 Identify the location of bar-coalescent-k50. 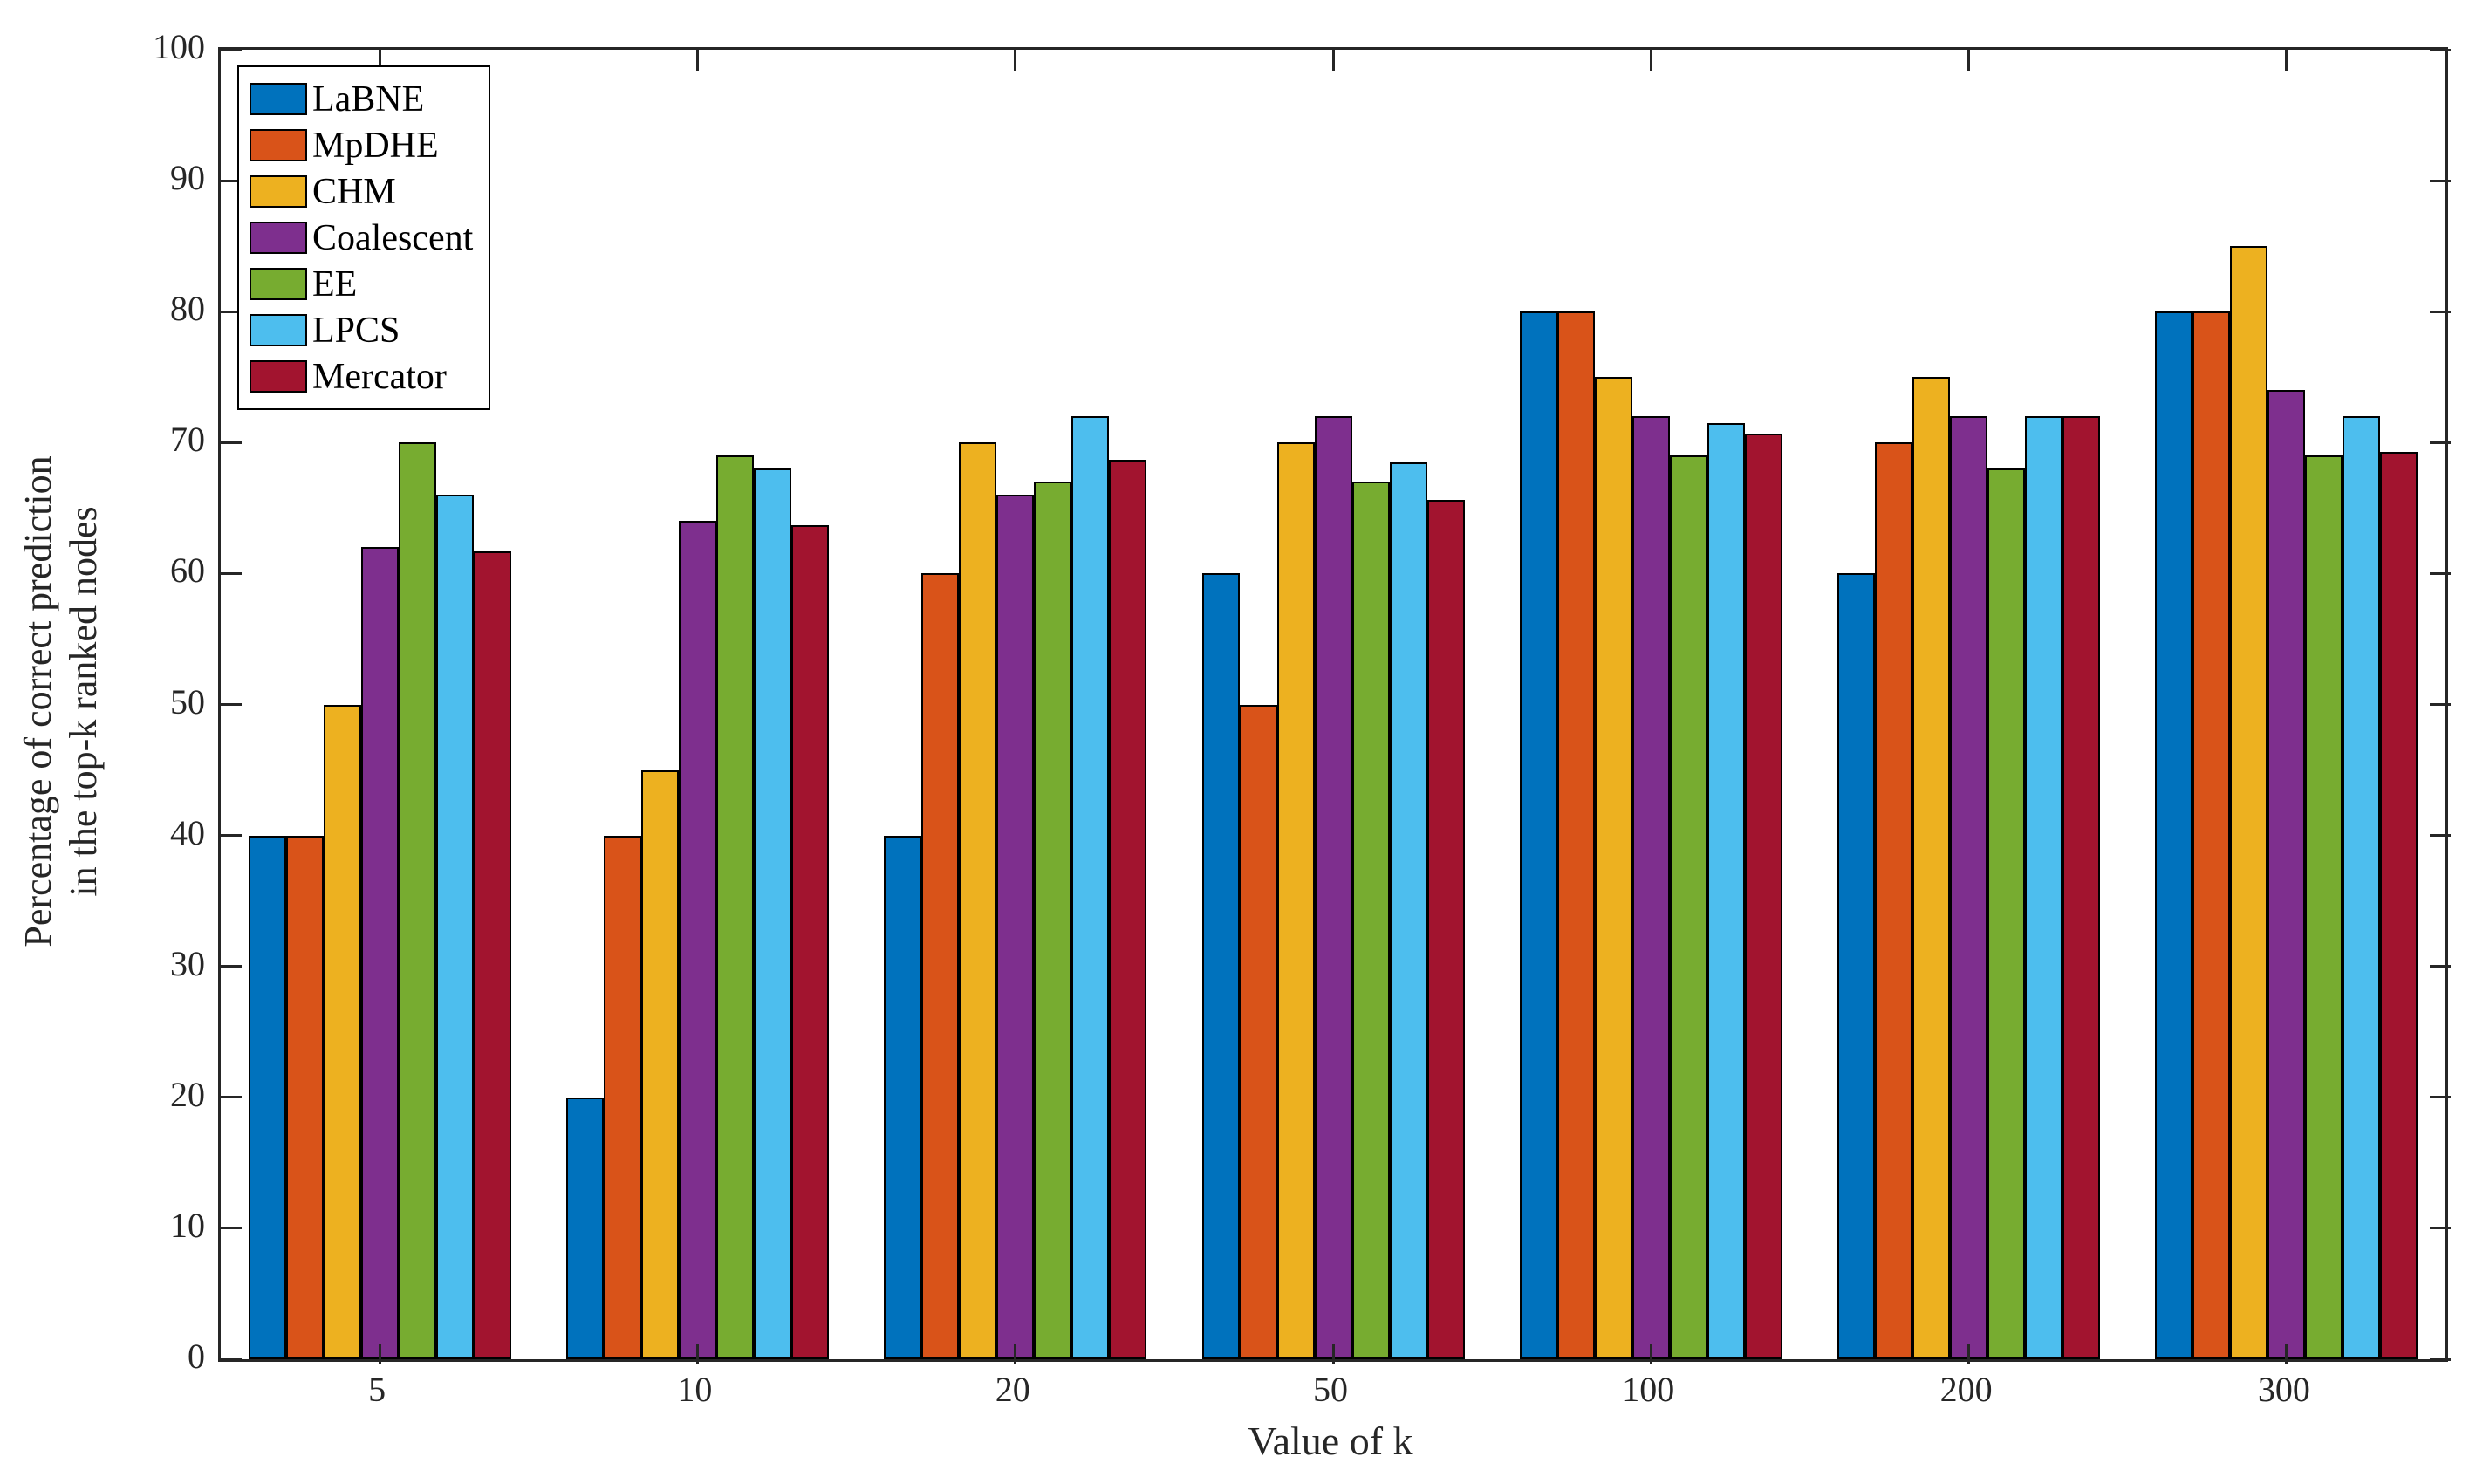
(1333, 887).